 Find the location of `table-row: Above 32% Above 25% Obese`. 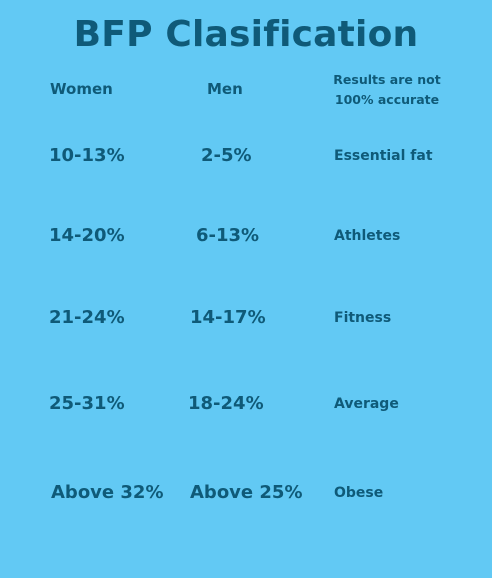

table-row: Above 32% Above 25% Obese is located at coordinates (246, 493).